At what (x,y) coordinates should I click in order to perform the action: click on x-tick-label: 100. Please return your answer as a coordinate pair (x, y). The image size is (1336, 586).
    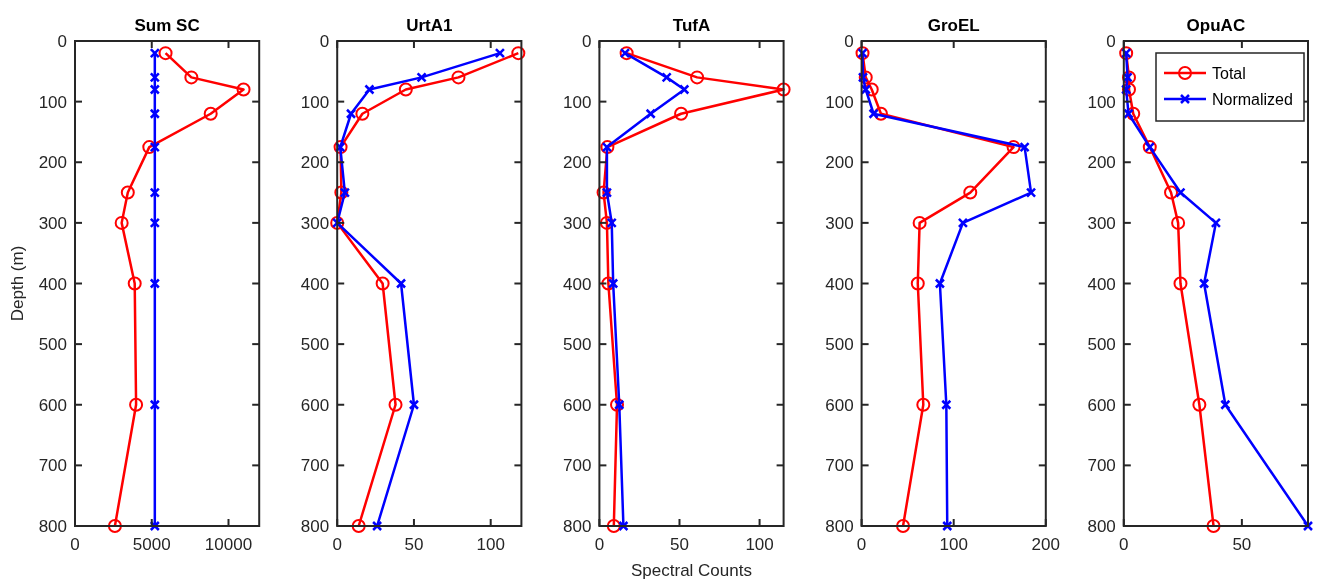
    Looking at the image, I should click on (759, 544).